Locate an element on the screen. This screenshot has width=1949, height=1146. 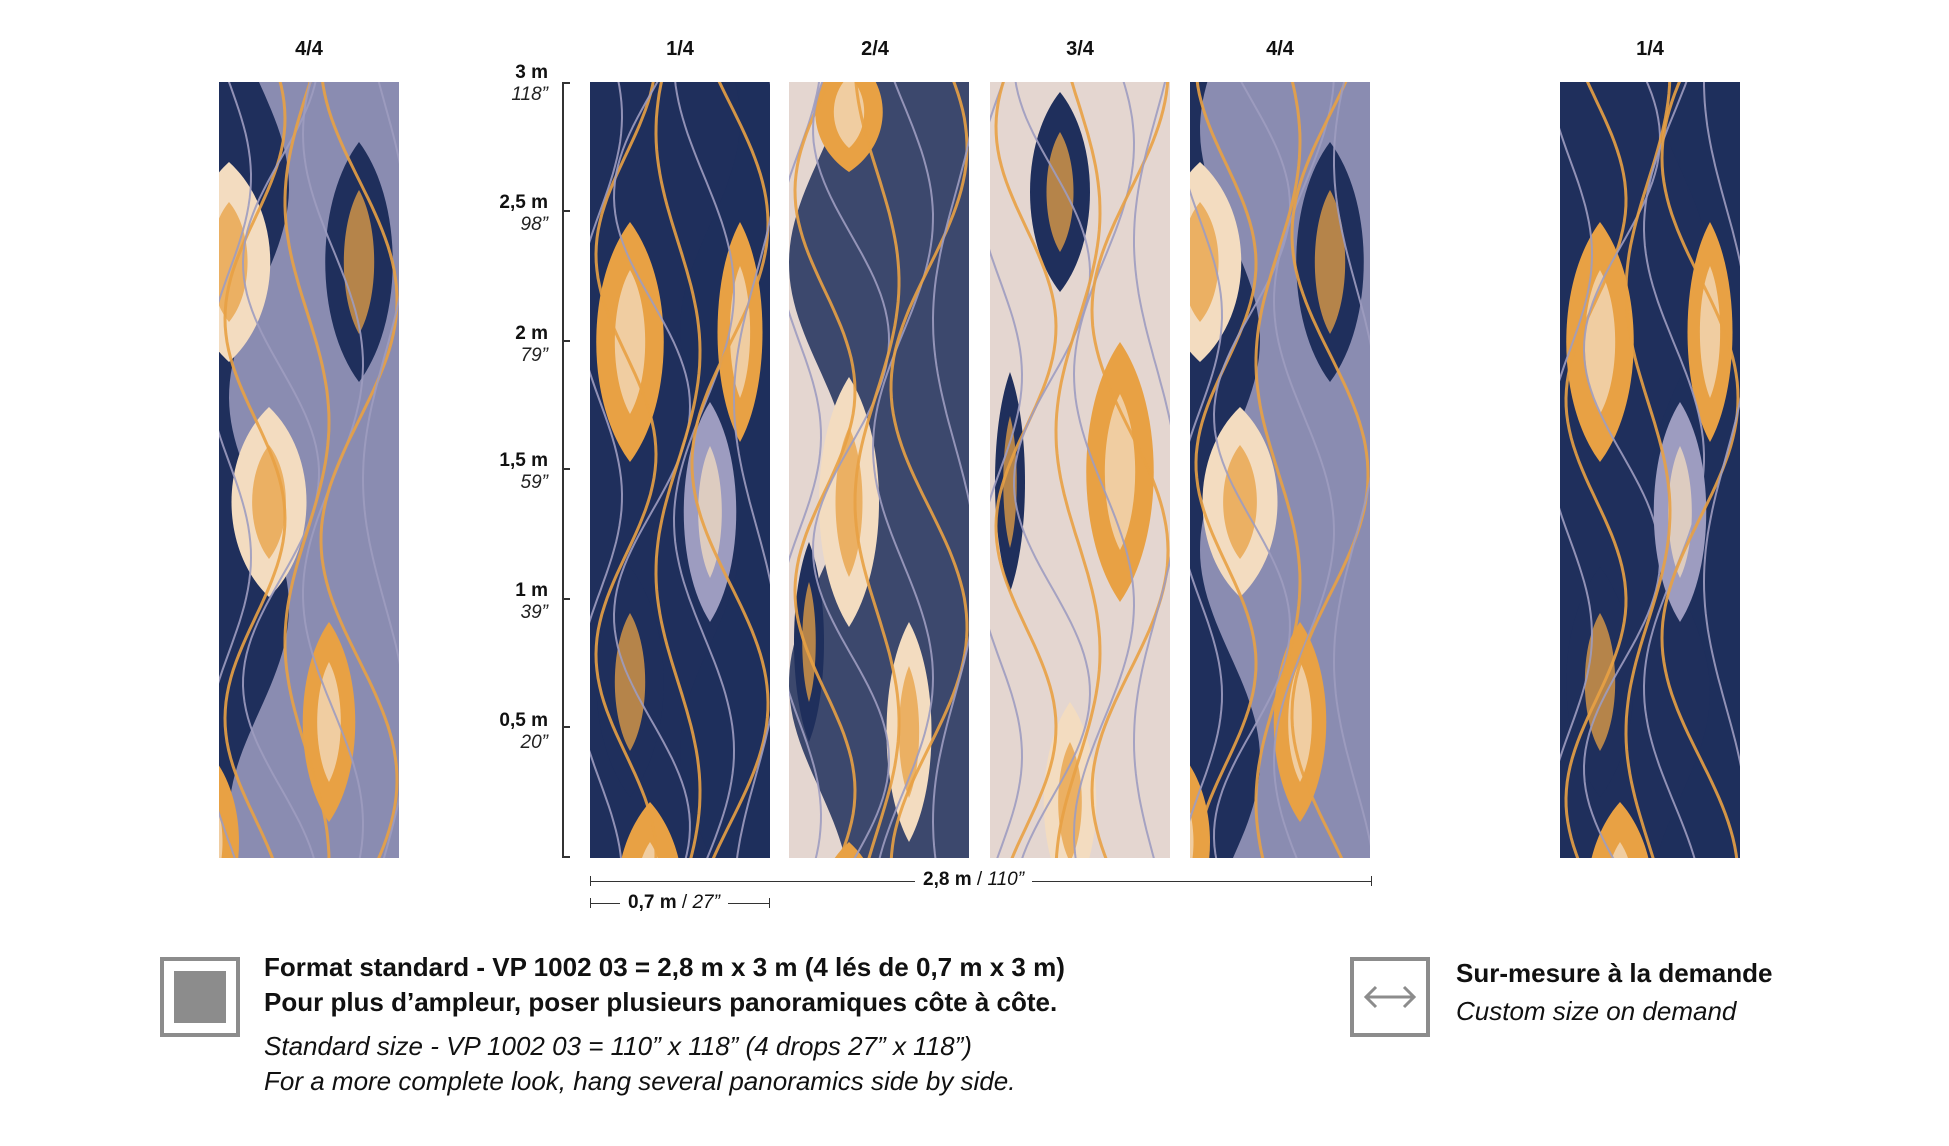
scale-label: 3 m 118” is located at coordinates (513, 84).